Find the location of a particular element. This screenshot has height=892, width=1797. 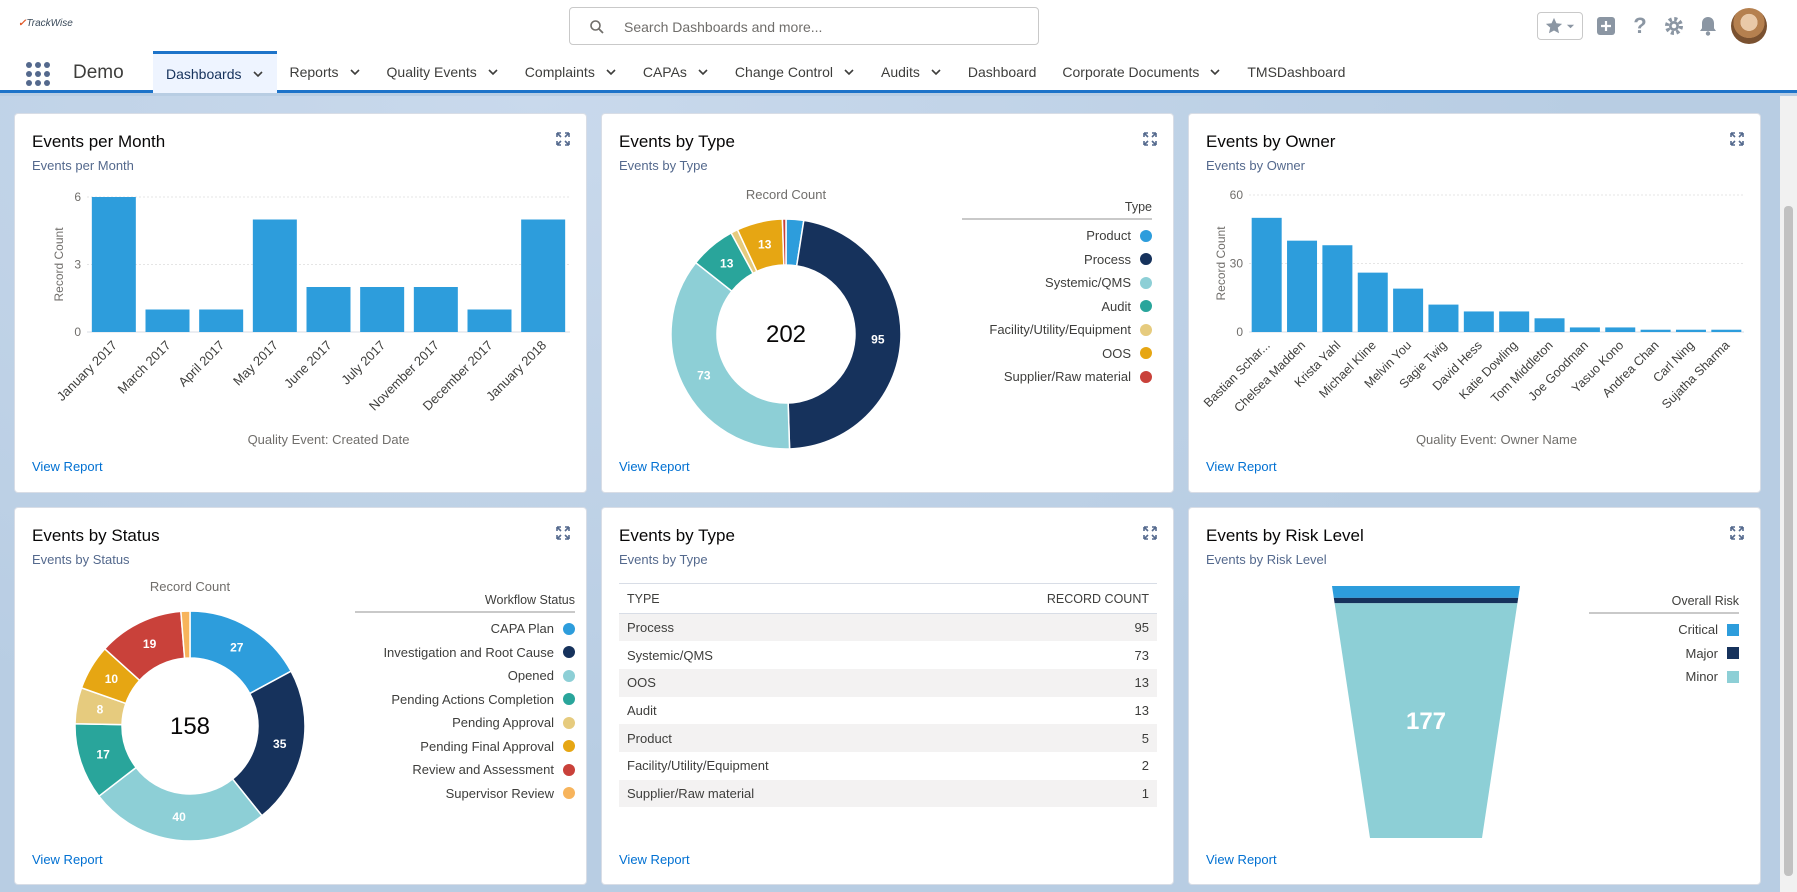

notifications-bell-icon is located at coordinates (1708, 26).